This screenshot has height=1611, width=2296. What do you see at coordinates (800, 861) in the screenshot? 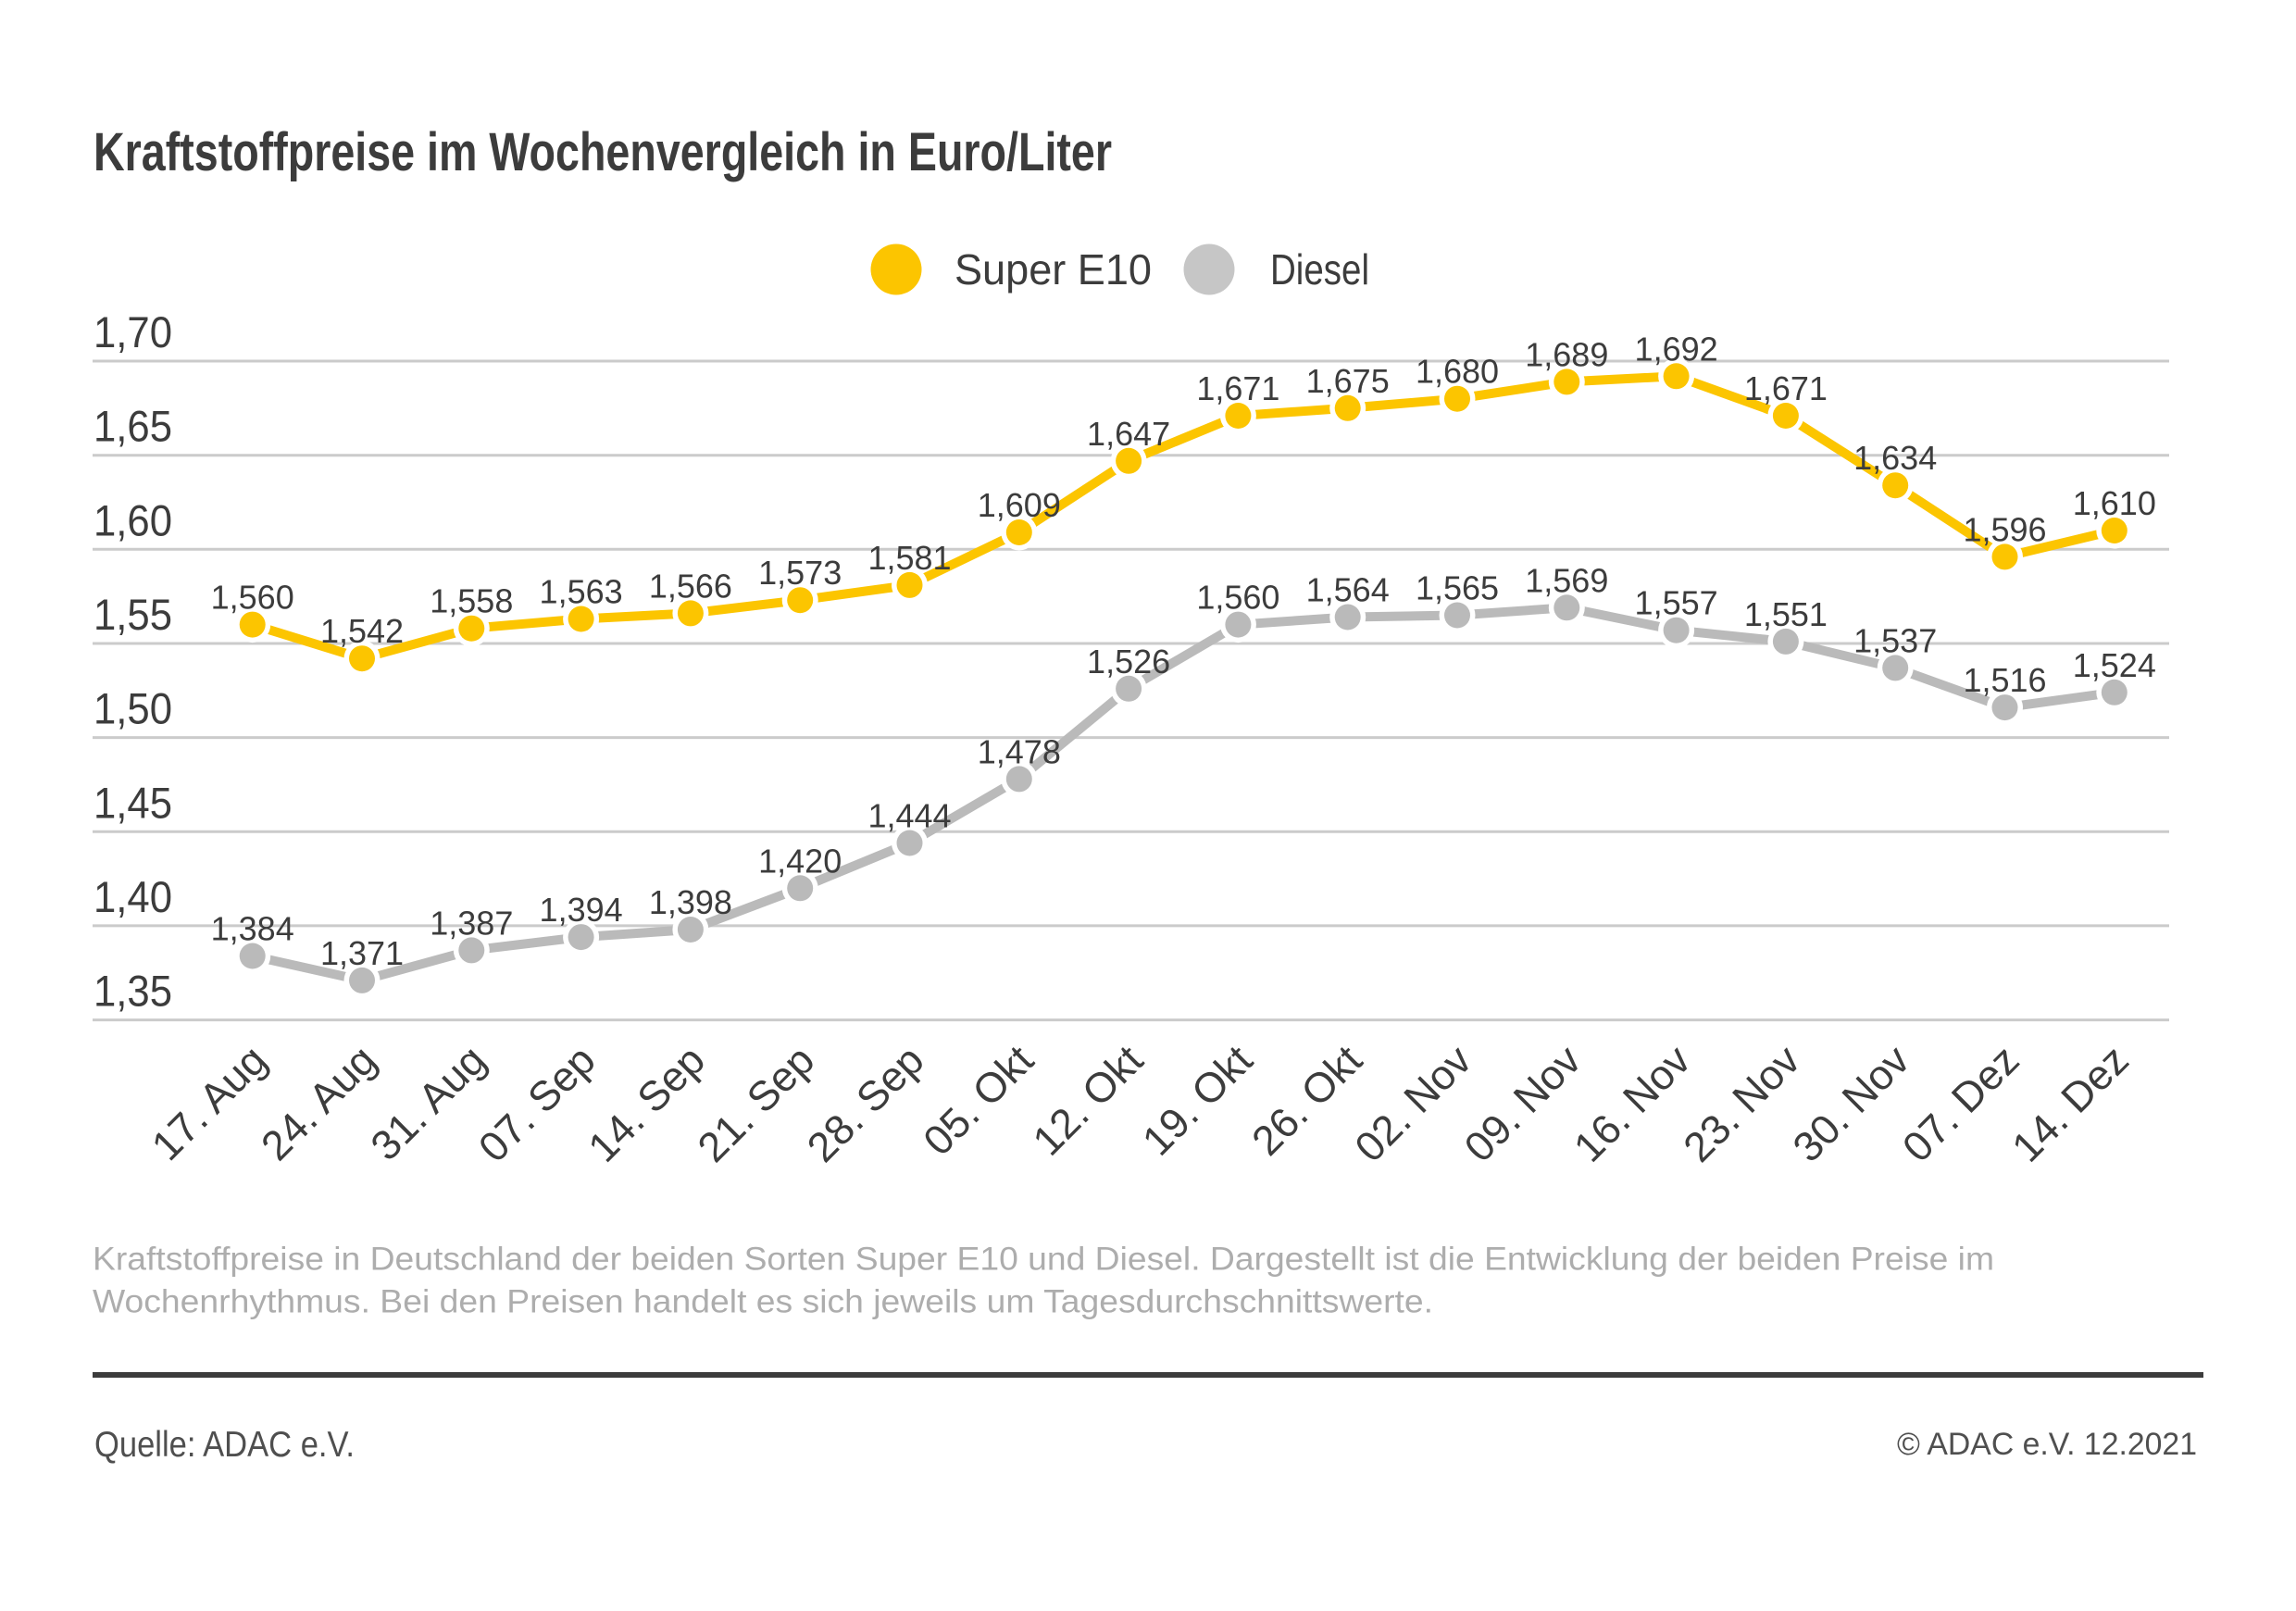
I see `svg-text: 1,420` at bounding box center [800, 861].